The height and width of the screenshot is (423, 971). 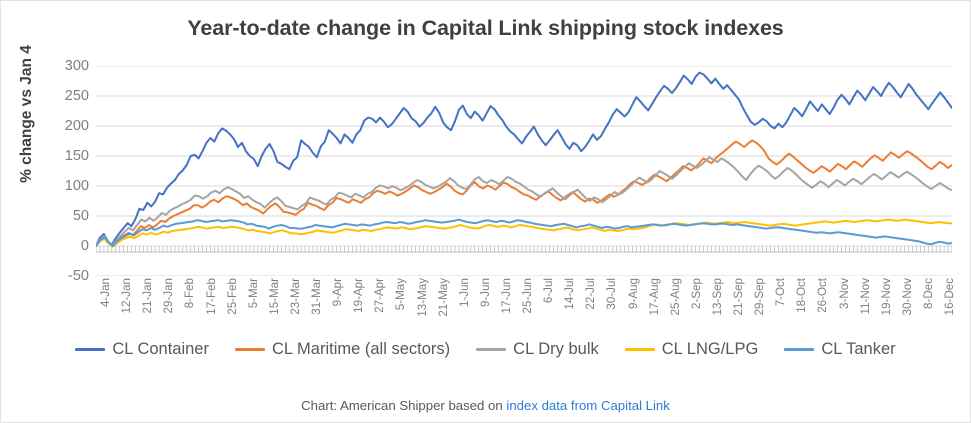 What do you see at coordinates (338, 292) in the screenshot?
I see `x-axis-tick-label: 9-Apr` at bounding box center [338, 292].